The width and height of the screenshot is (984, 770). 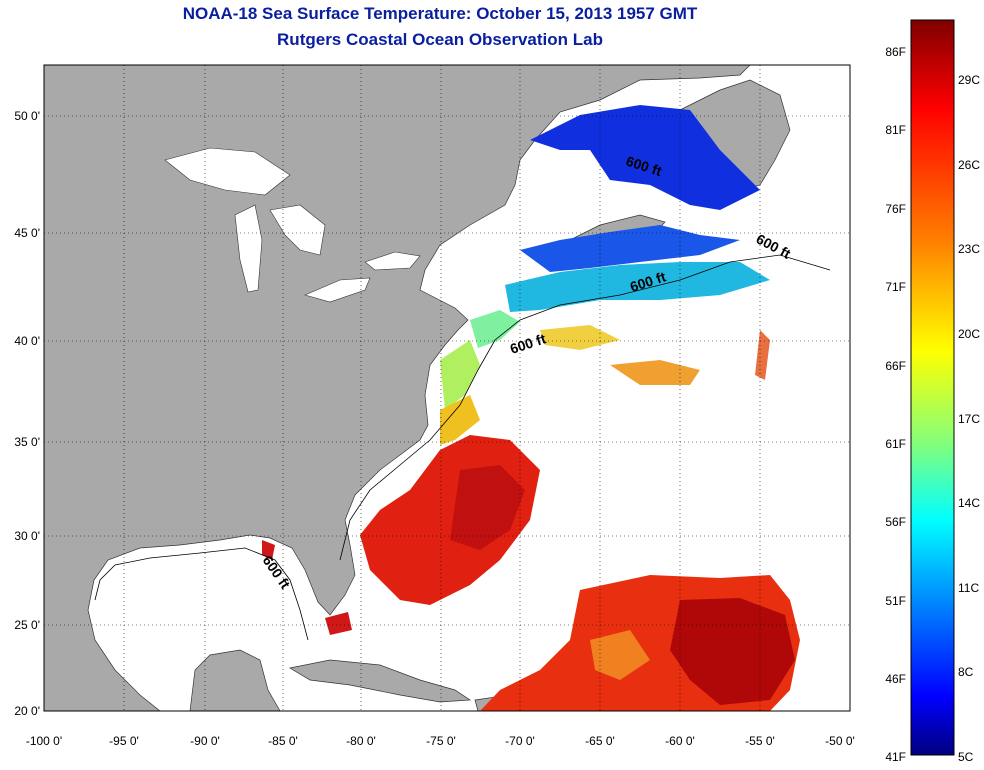 What do you see at coordinates (932, 387) in the screenshot?
I see `colorbar` at bounding box center [932, 387].